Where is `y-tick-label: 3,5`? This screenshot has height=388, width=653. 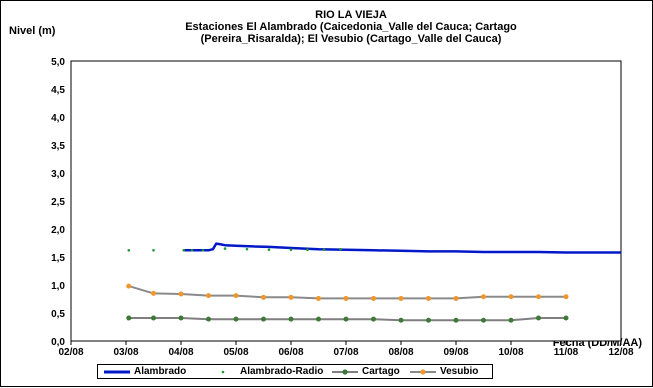 y-tick-label: 3,5 is located at coordinates (58, 146).